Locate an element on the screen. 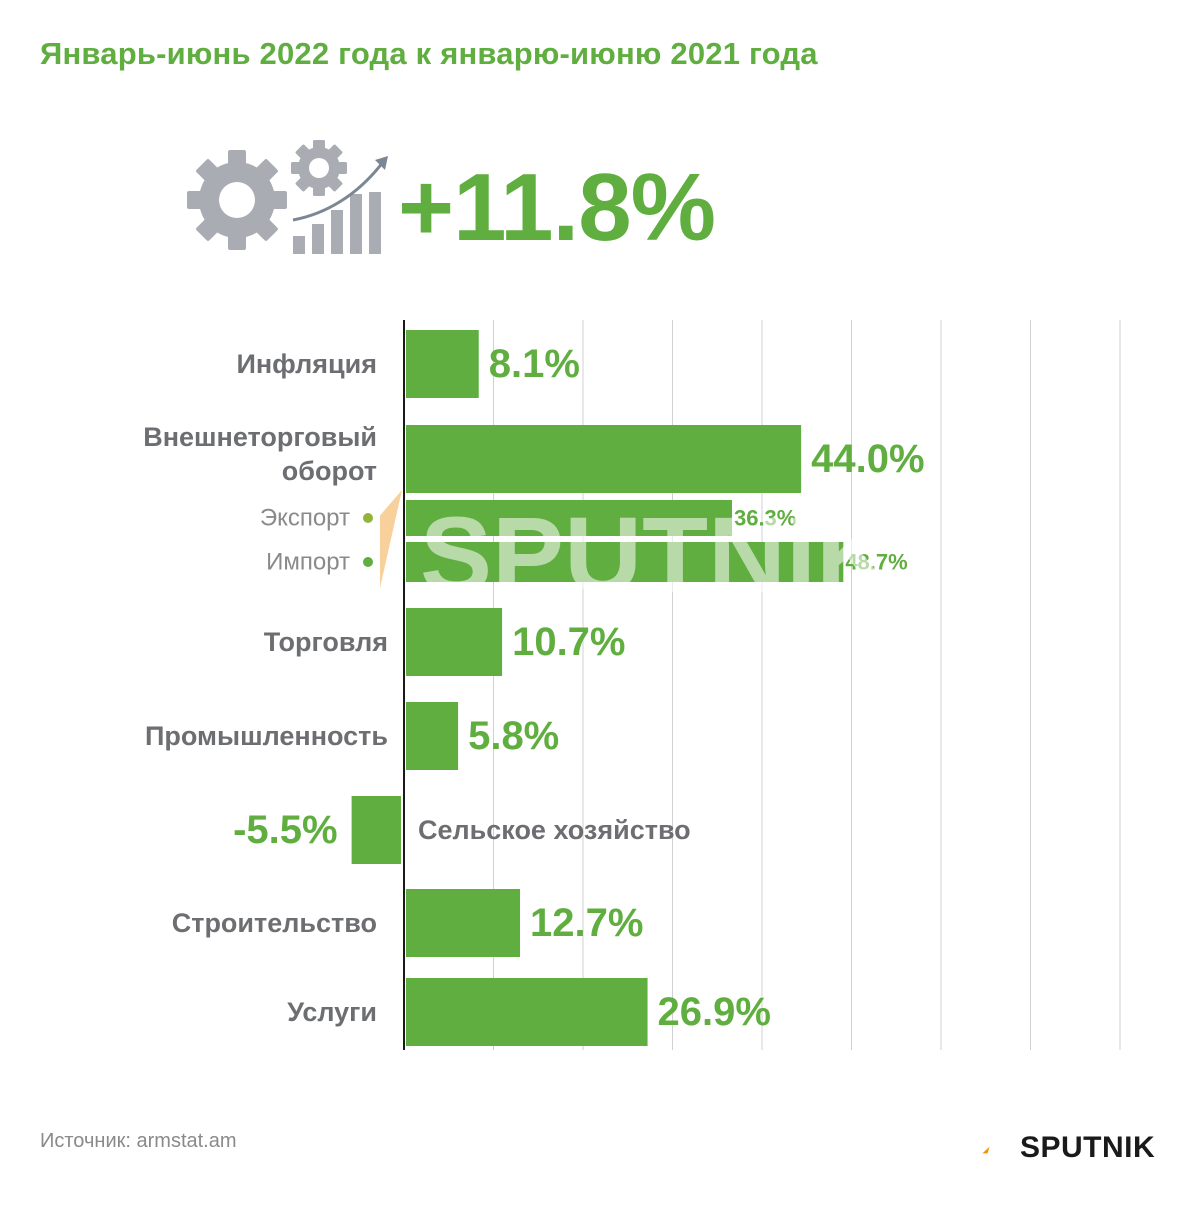 The height and width of the screenshot is (1206, 1200). category-label: Торговля is located at coordinates (326, 642).